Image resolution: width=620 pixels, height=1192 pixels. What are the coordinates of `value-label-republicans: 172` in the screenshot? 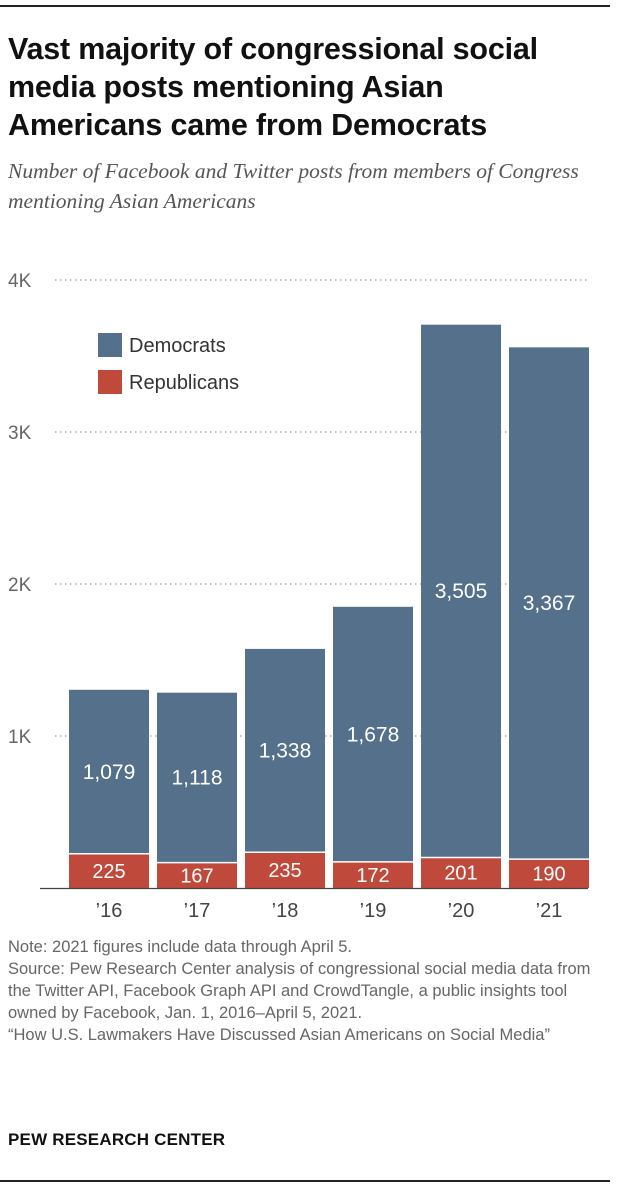 It's located at (372, 876).